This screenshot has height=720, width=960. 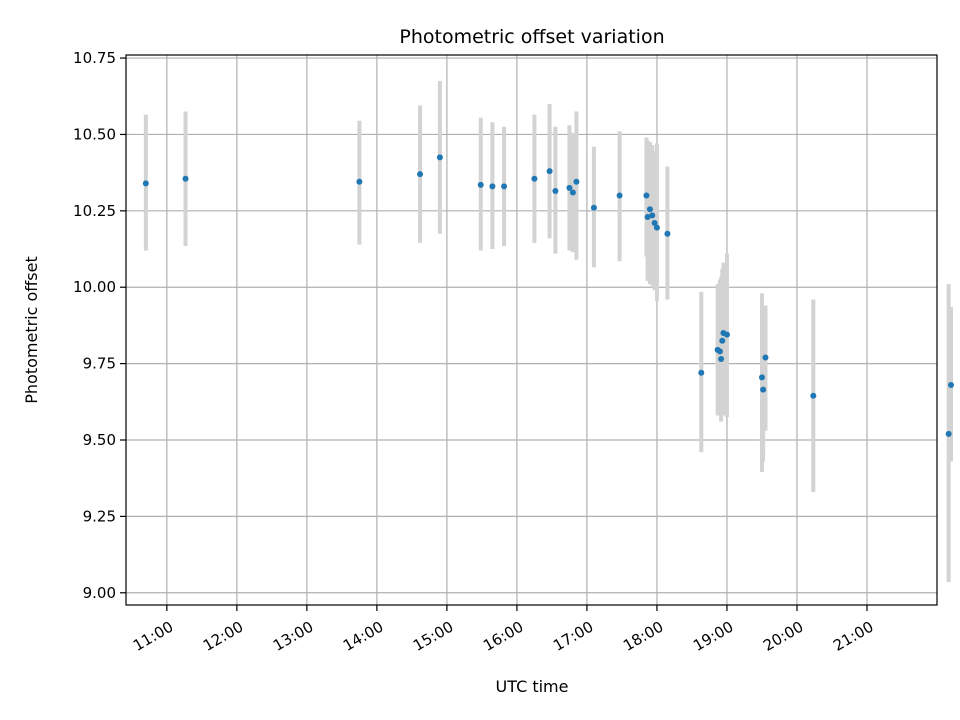 I want to click on y-tick-label: 10.25, so click(x=94, y=211).